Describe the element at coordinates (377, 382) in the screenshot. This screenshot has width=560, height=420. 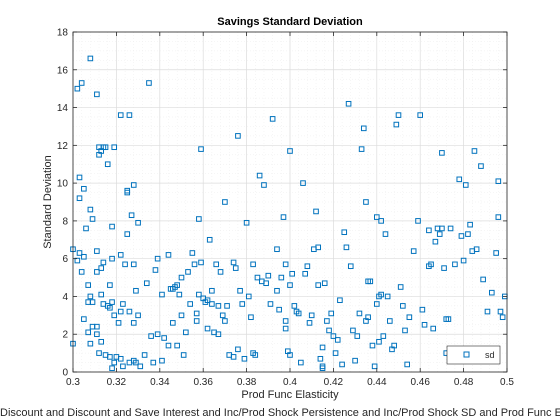
I see `x-tick-label: 0.44` at that location.